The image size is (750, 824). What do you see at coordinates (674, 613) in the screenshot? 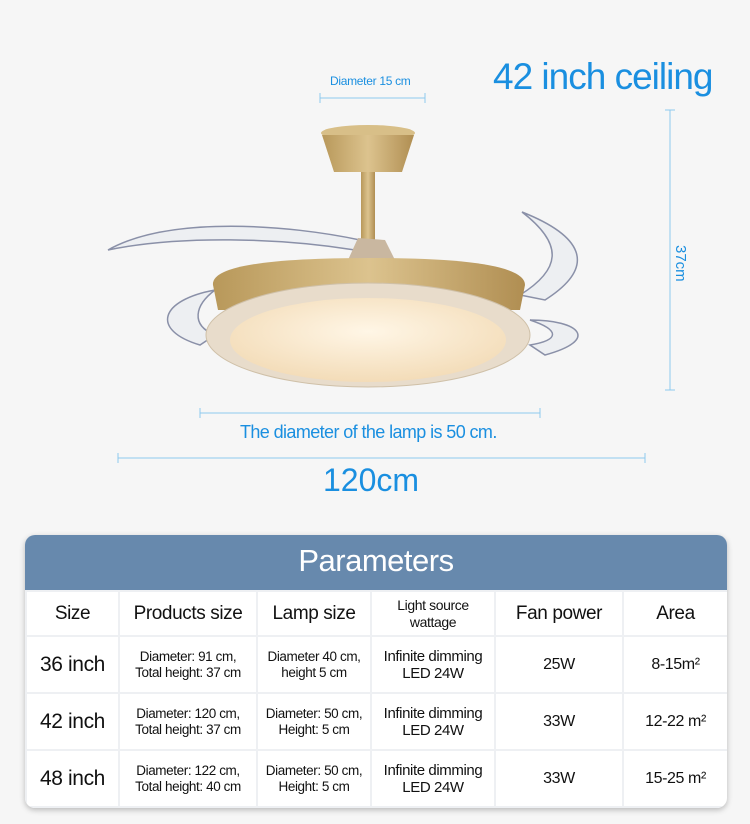
I see `column-header: Area` at bounding box center [674, 613].